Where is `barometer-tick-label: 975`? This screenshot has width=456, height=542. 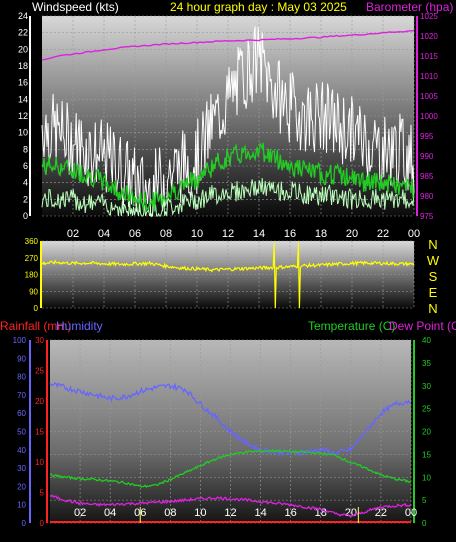 barometer-tick-label: 975 is located at coordinates (427, 216).